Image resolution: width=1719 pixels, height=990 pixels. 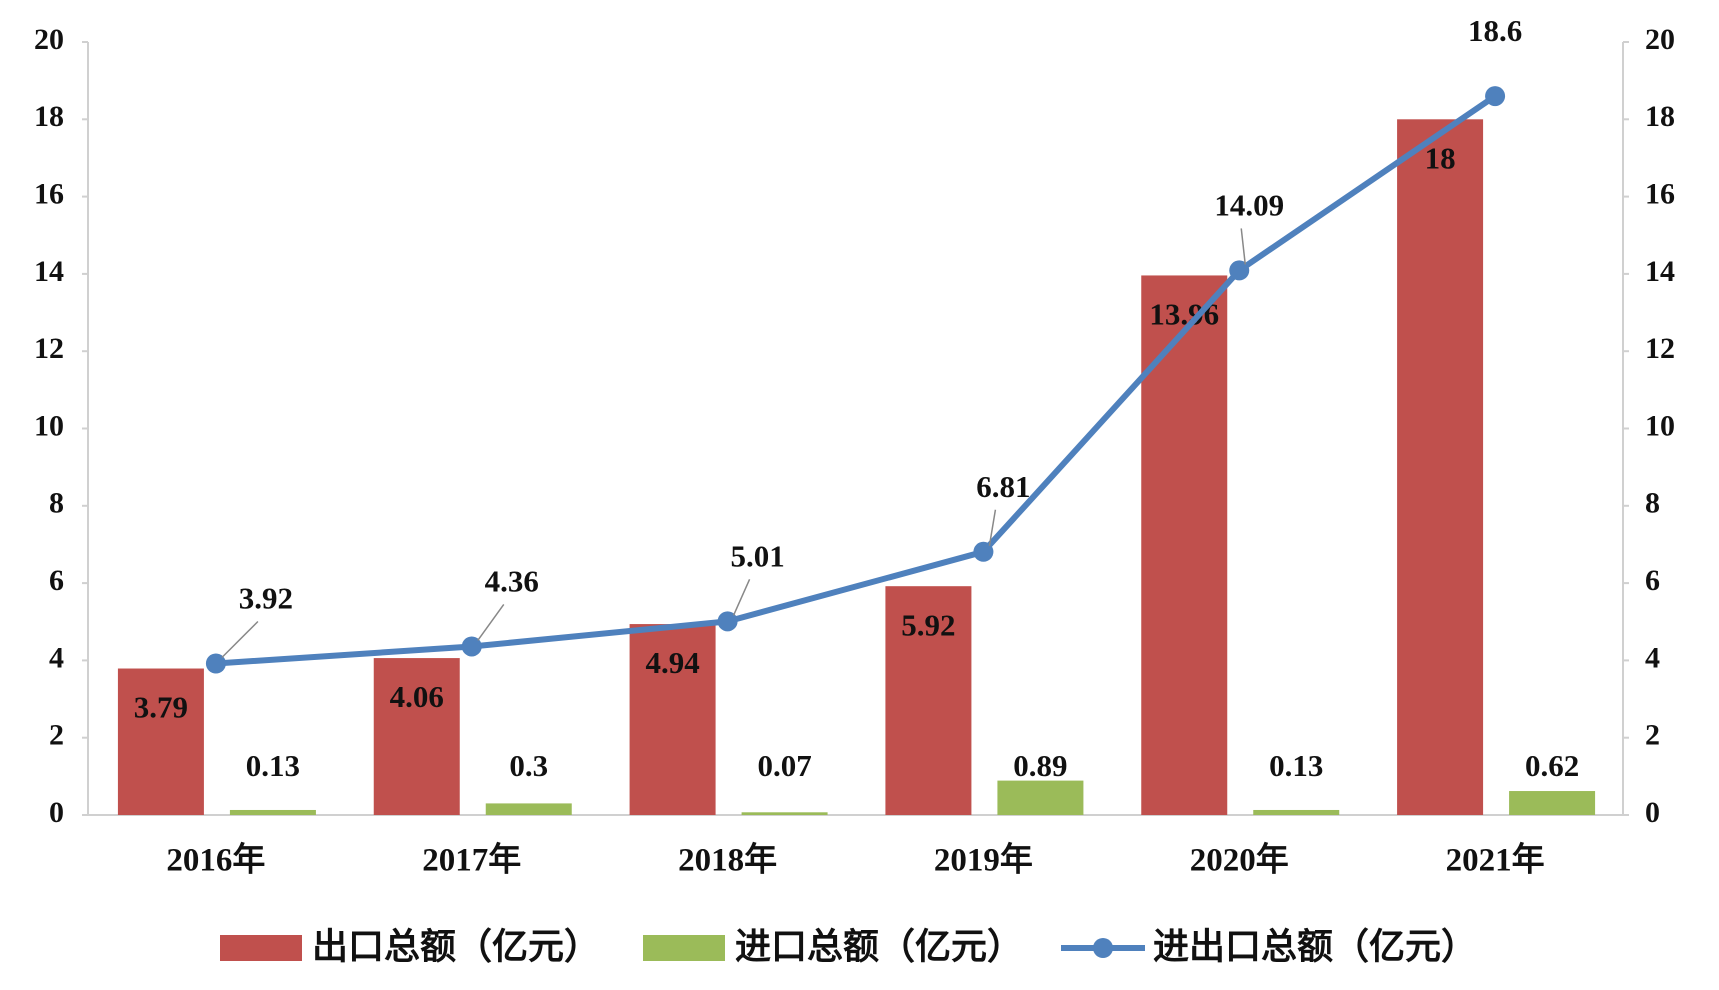 What do you see at coordinates (1660, 193) in the screenshot?
I see `y2-tick-label: 16` at bounding box center [1660, 193].